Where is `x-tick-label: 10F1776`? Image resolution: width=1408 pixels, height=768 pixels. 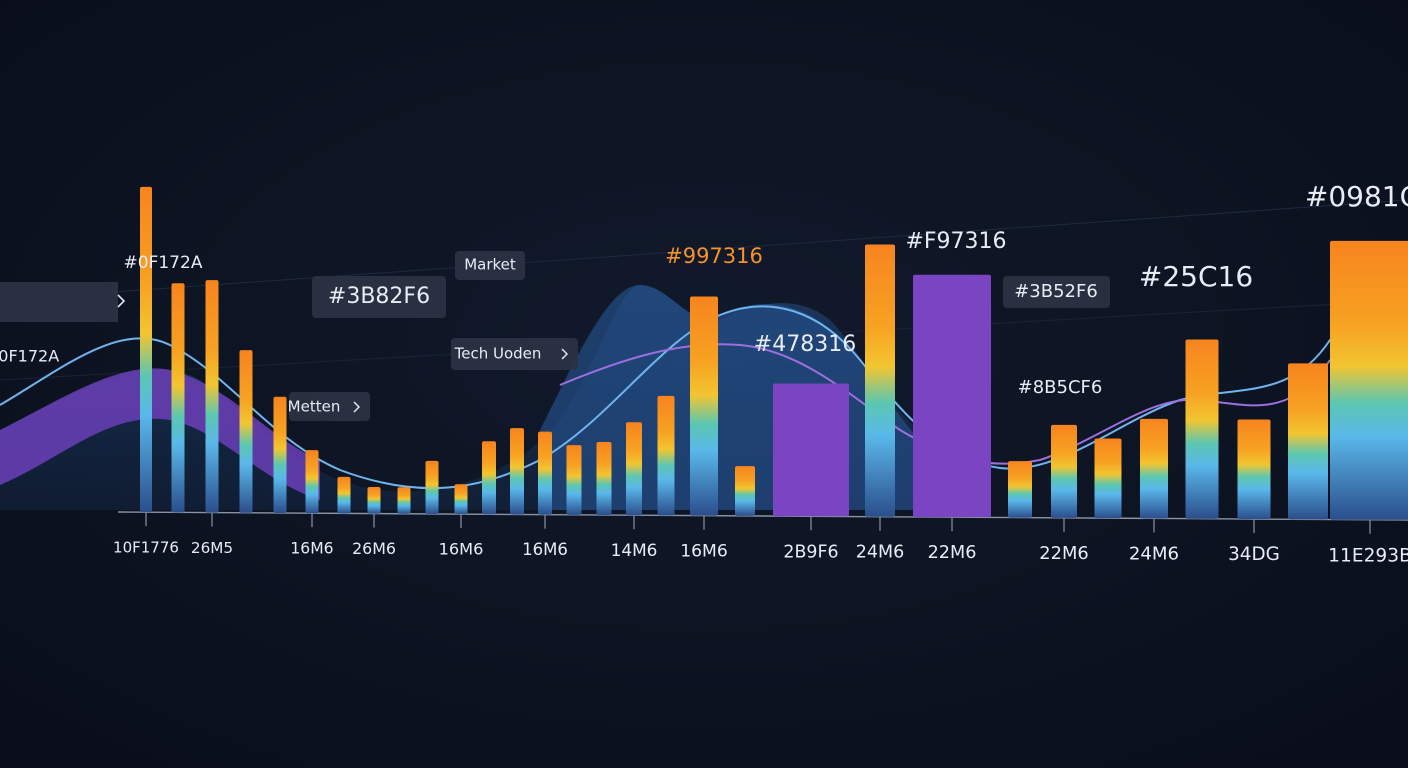 x-tick-label: 10F1776 is located at coordinates (146, 548).